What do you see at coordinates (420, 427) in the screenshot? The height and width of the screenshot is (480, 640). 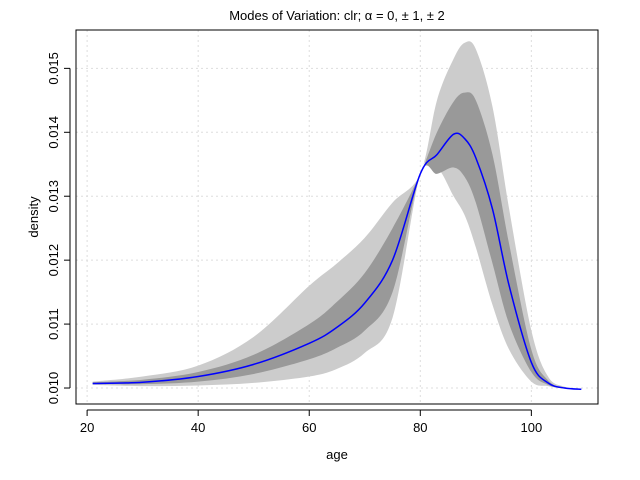 I see `x-tick-label: 80` at bounding box center [420, 427].